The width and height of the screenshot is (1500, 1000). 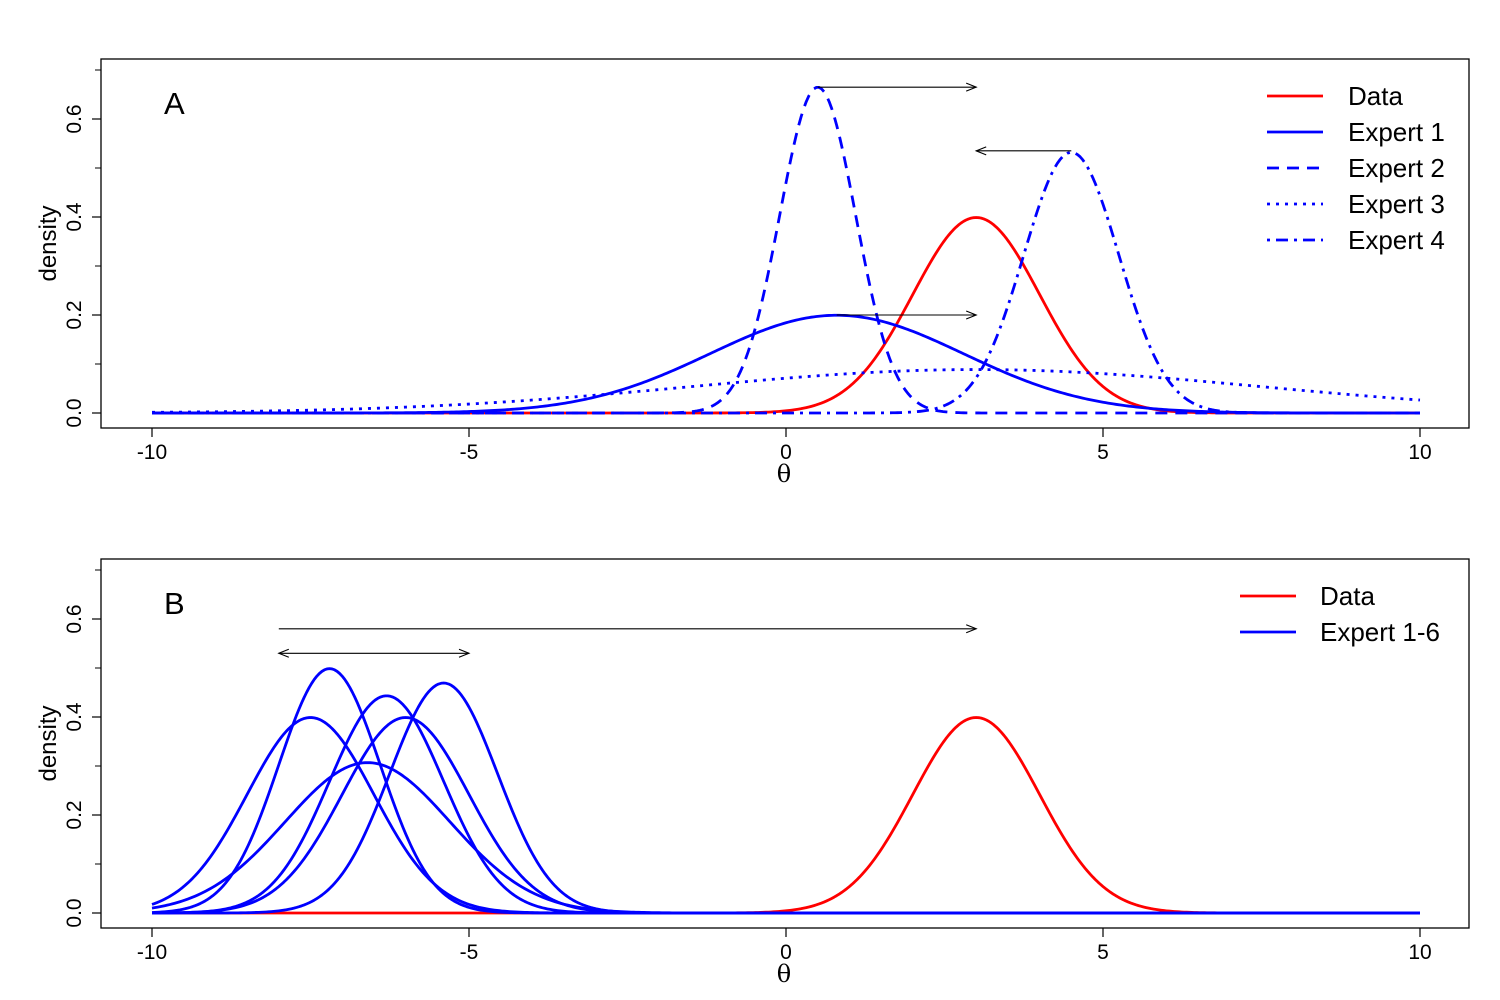 I want to click on legend: Data Expert 1 Expert 2 Expert 3 Expert 4, so click(x=1356, y=168).